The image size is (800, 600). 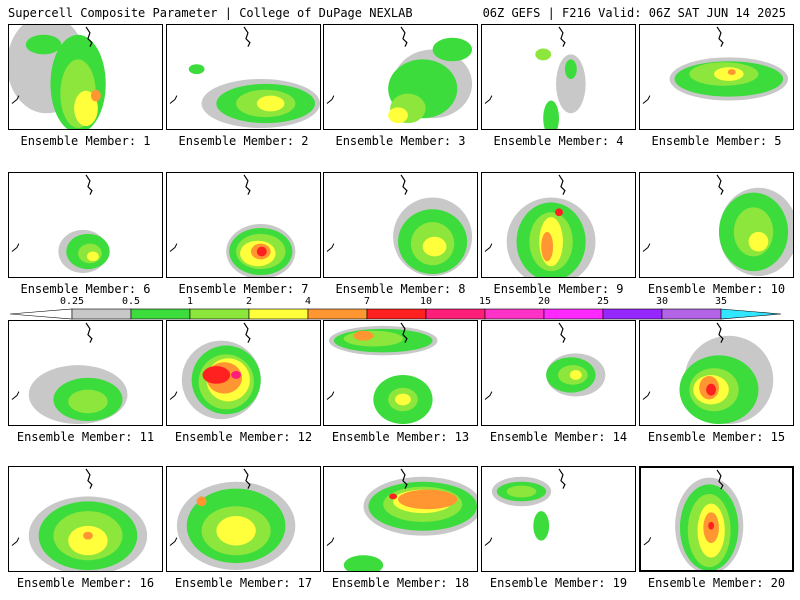 I want to click on colorbar-tick-label: 35, so click(x=721, y=301).